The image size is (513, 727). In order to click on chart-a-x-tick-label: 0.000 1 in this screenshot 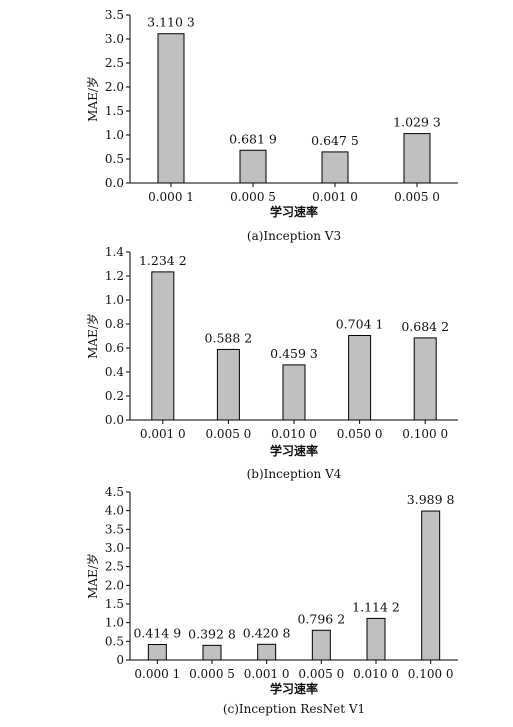, I will do `click(171, 197)`.